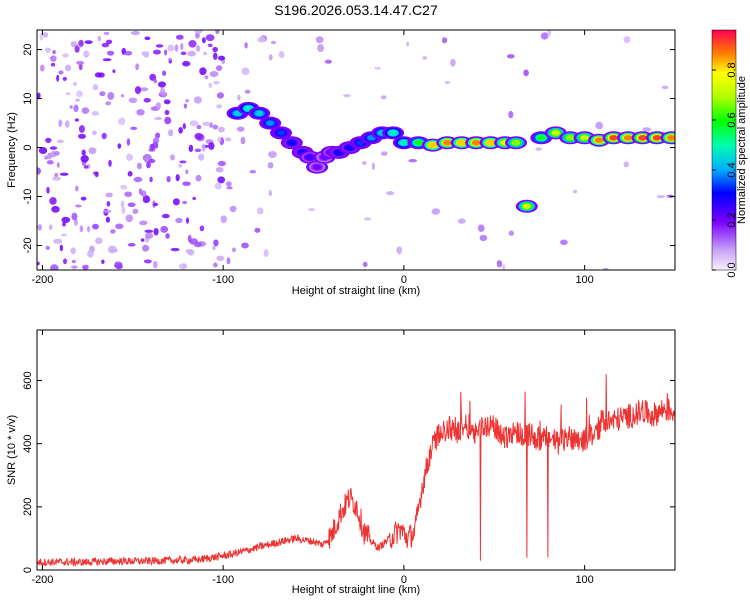 Image resolution: width=750 pixels, height=600 pixels. What do you see at coordinates (28, 507) in the screenshot?
I see `snr-y-tick-label: 200` at bounding box center [28, 507].